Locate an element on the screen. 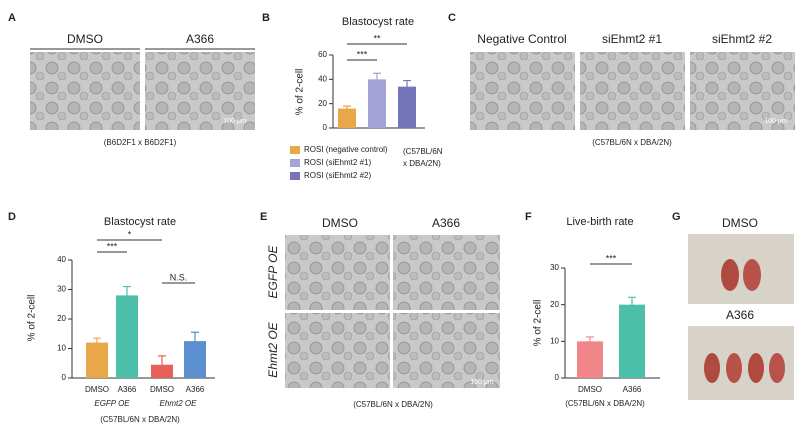  panel-letter: A is located at coordinates (12, 18).